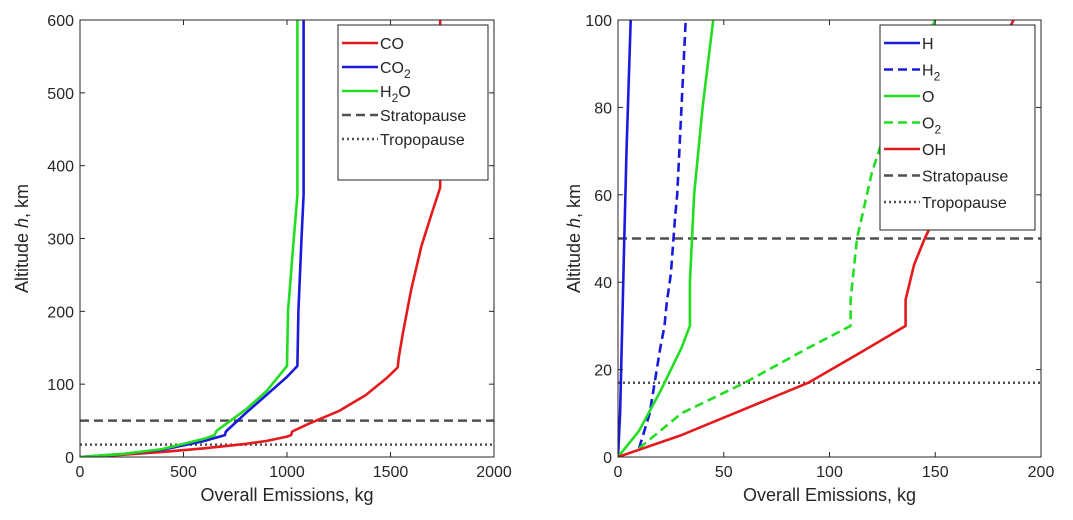 This screenshot has width=1073, height=520. What do you see at coordinates (404, 92) in the screenshot?
I see `legend-label-tail: O` at bounding box center [404, 92].